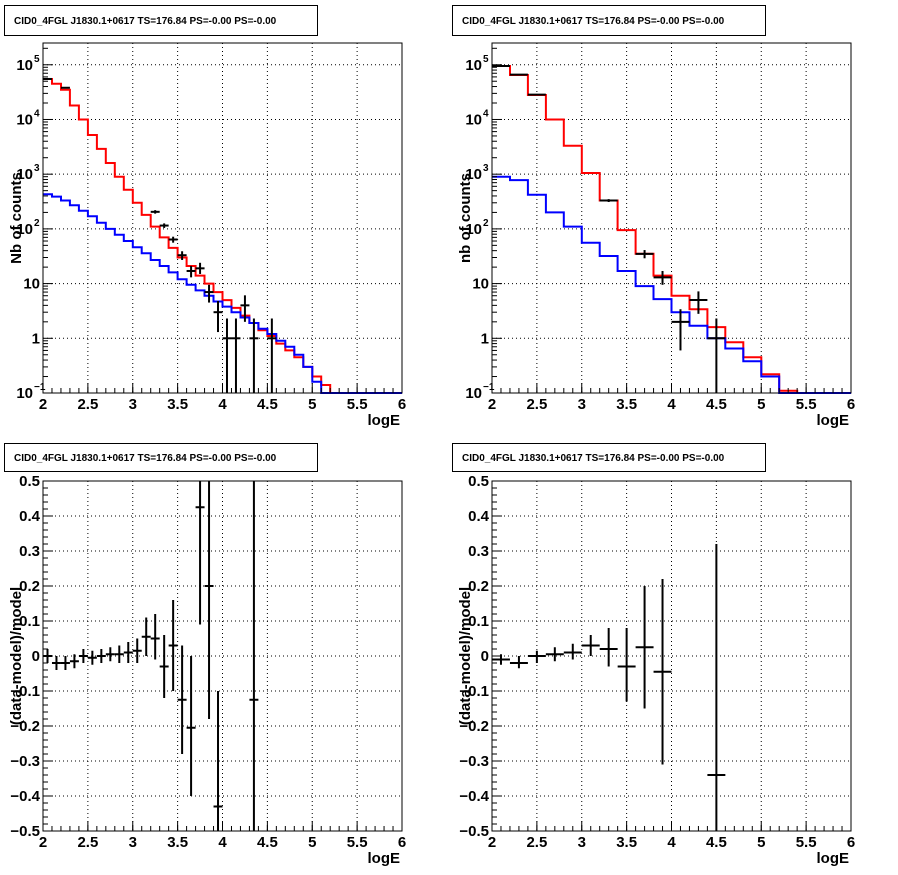  Describe the element at coordinates (474, 831) in the screenshot. I see `y-tick-label: −0.5` at that location.